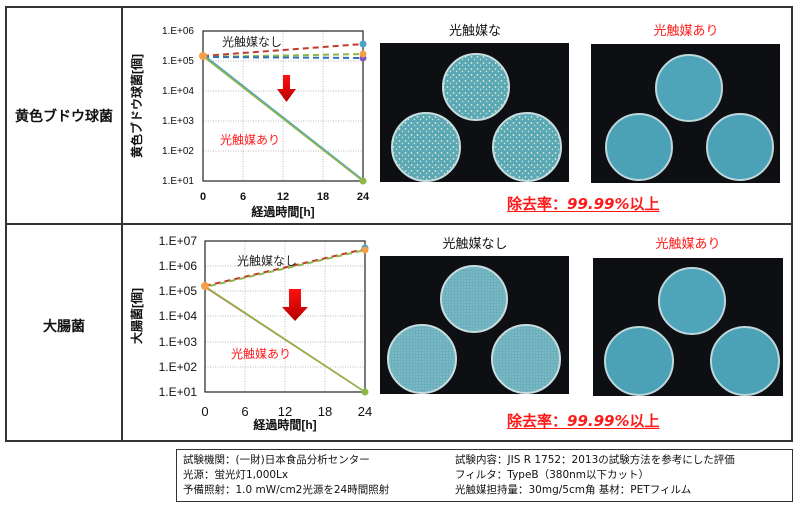  What do you see at coordinates (282, 211) in the screenshot?
I see `chart1-xlabel: 経過時間[h]` at bounding box center [282, 211].